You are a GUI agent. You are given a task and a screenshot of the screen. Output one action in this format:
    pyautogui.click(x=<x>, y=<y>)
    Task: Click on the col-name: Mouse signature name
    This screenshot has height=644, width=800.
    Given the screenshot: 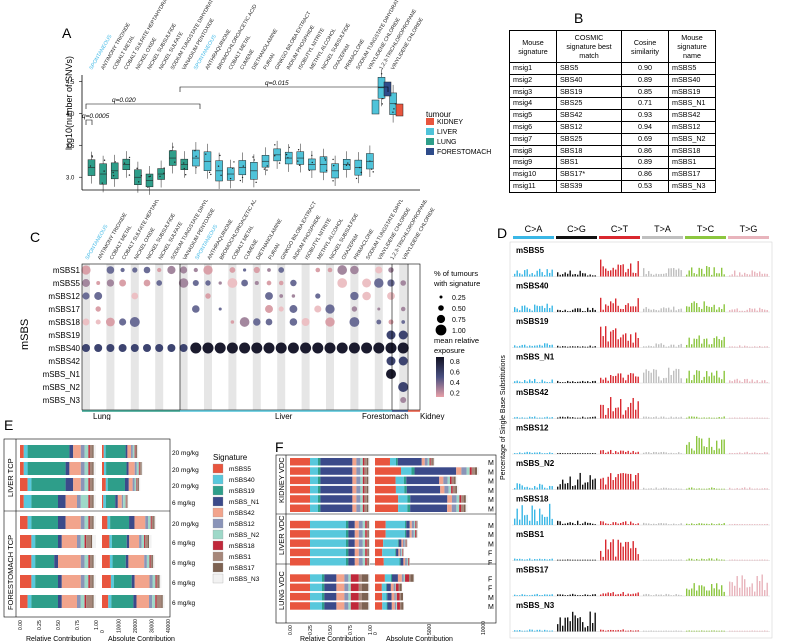 What is the action you would take?
    pyautogui.click(x=692, y=46)
    